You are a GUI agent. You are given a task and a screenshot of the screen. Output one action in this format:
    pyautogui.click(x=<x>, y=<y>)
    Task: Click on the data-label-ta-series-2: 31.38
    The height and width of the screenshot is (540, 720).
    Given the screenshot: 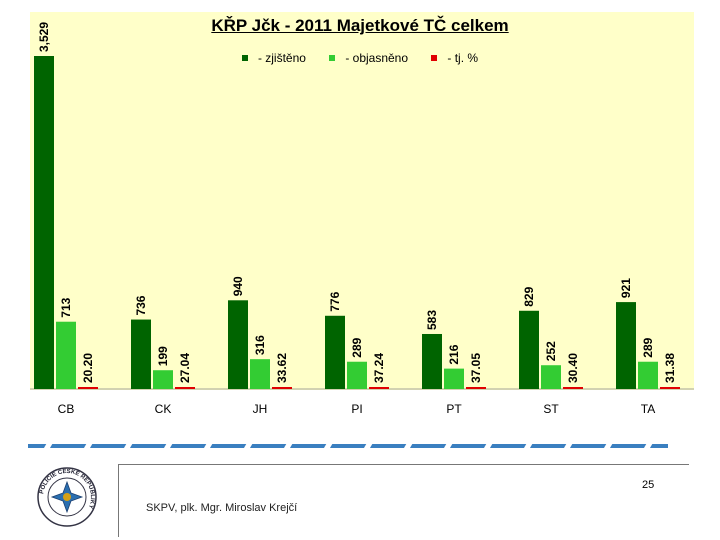 What is the action you would take?
    pyautogui.click(x=670, y=368)
    